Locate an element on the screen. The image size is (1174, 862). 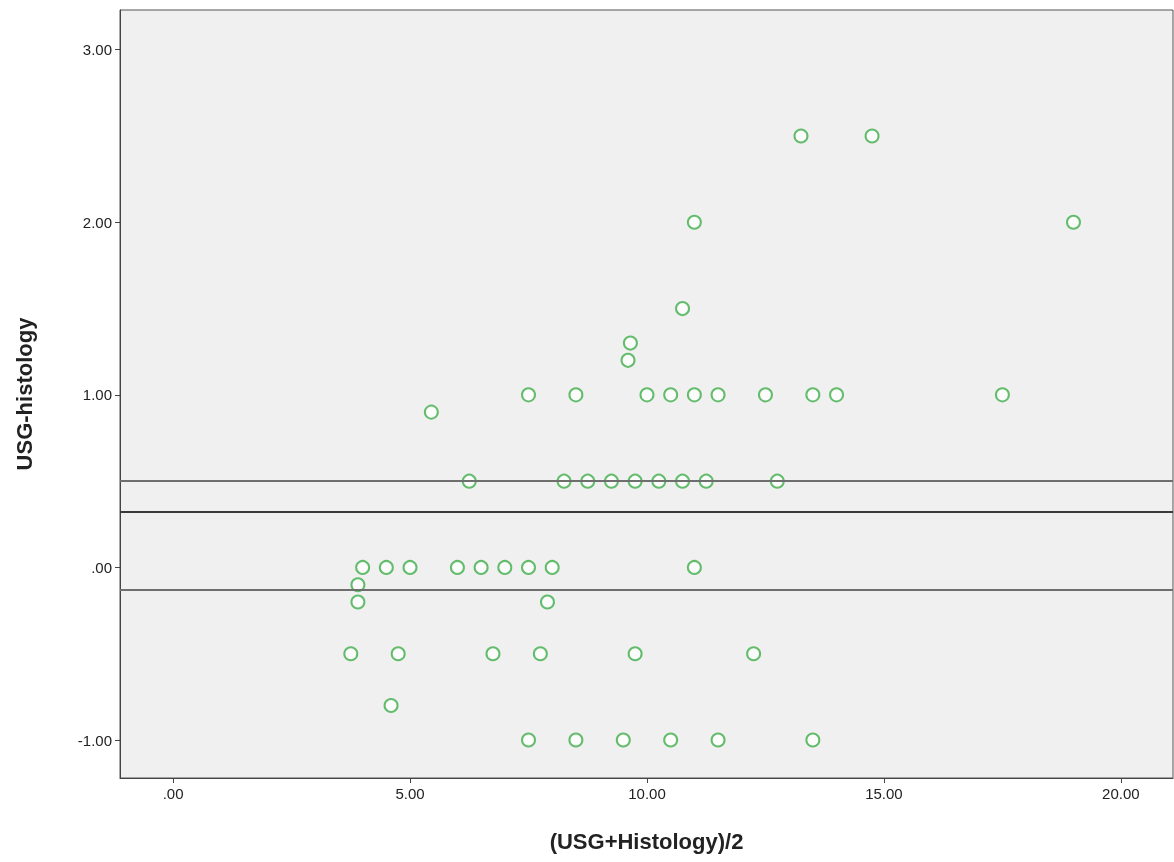
x-tick-label: .00 is located at coordinates (173, 793).